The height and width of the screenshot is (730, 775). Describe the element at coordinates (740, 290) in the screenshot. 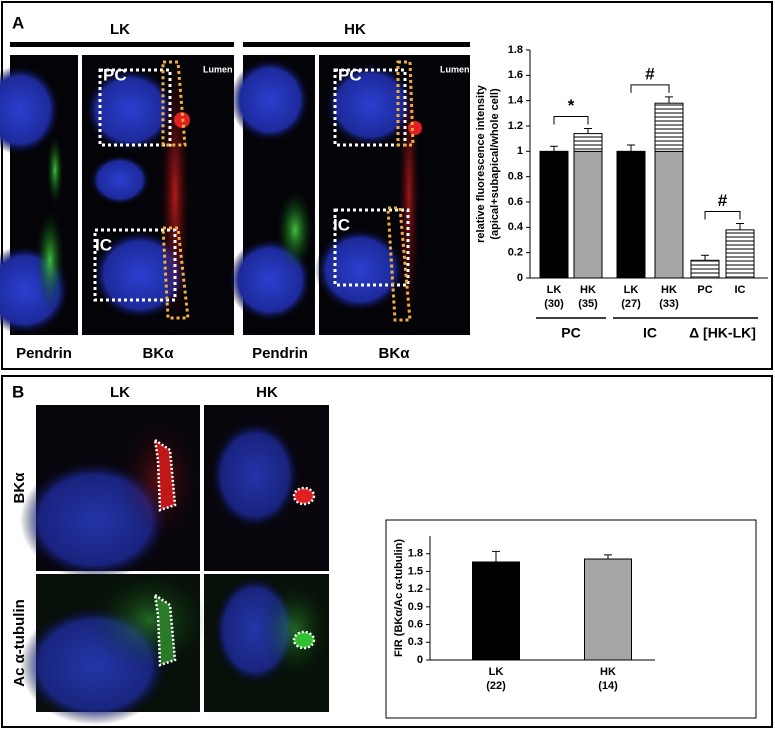

I see `x-tick-label: IC` at that location.